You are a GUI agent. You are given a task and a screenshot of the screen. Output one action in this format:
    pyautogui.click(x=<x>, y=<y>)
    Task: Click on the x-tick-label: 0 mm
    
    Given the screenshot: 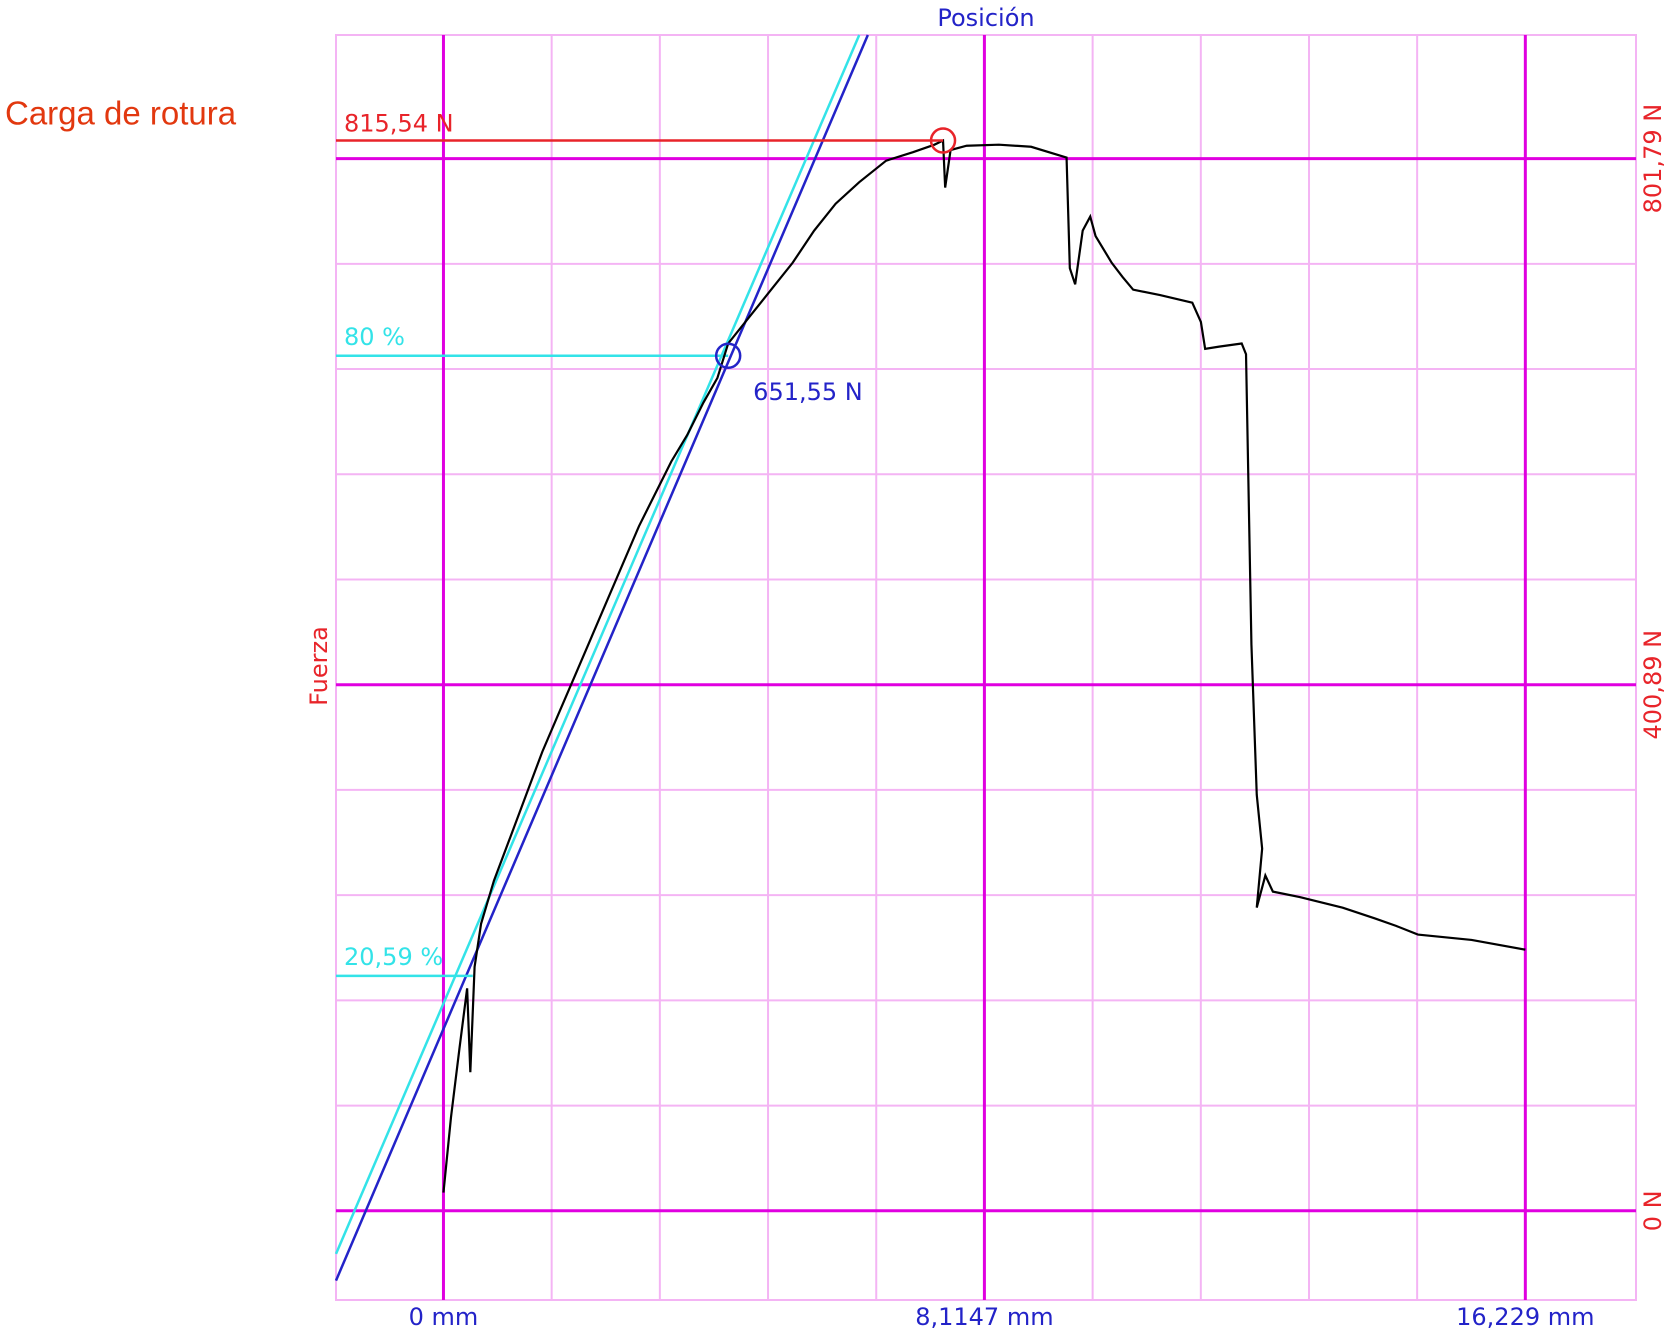 What is the action you would take?
    pyautogui.click(x=444, y=1317)
    